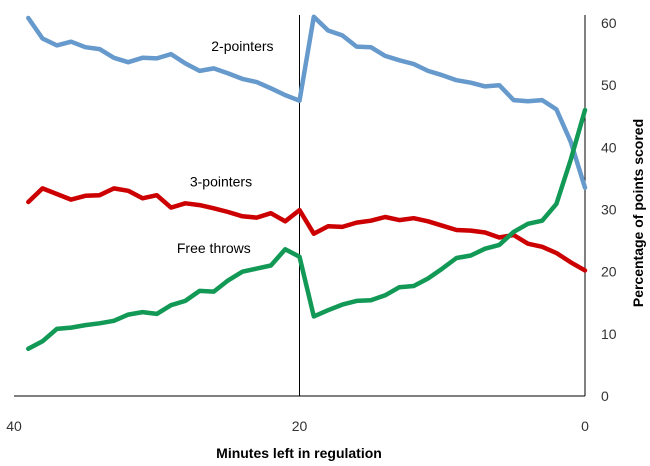  I want to click on series-labels: 2-pointers 3-pointers Free throws, so click(225, 147).